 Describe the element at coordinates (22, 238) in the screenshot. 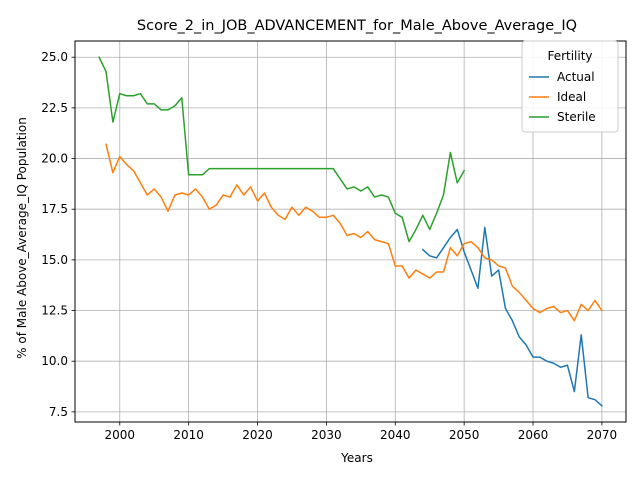

I see `y-axis-label: % of Male Above_Average_IQ Population` at that location.